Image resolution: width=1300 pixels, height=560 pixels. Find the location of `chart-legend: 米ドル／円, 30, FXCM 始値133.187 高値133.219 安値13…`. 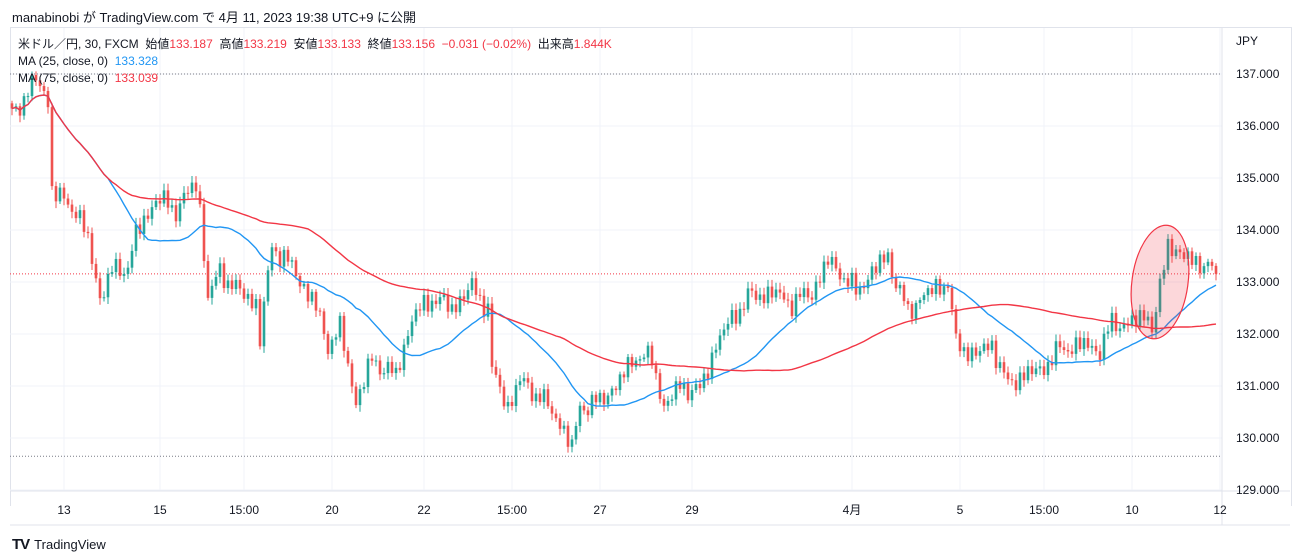

chart-legend: 米ドル／円, 30, FXCM 始値133.187 高値133.219 安値13… is located at coordinates (315, 61).